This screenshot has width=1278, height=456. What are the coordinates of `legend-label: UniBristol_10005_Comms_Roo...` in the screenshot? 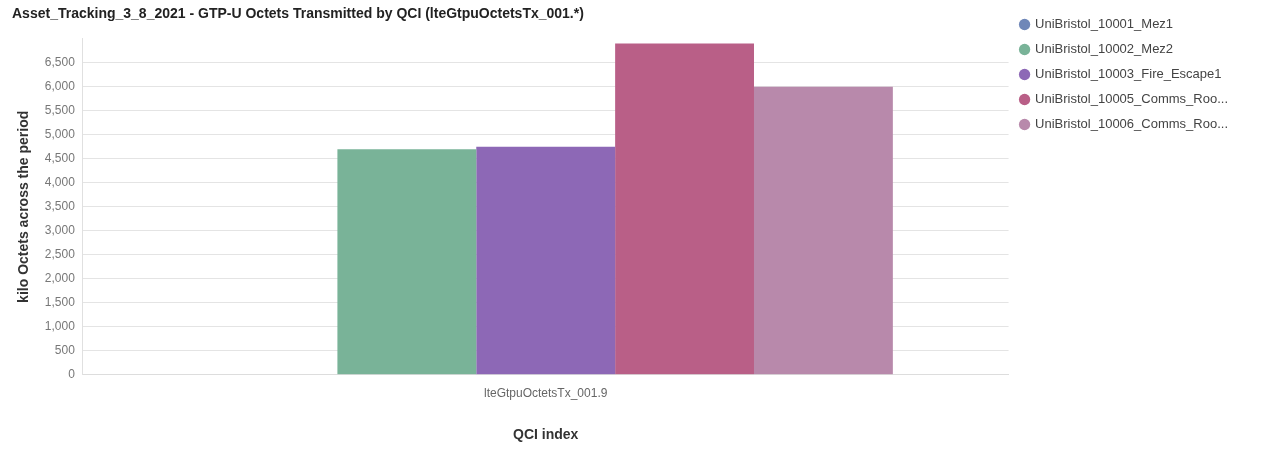 It's located at (1132, 99).